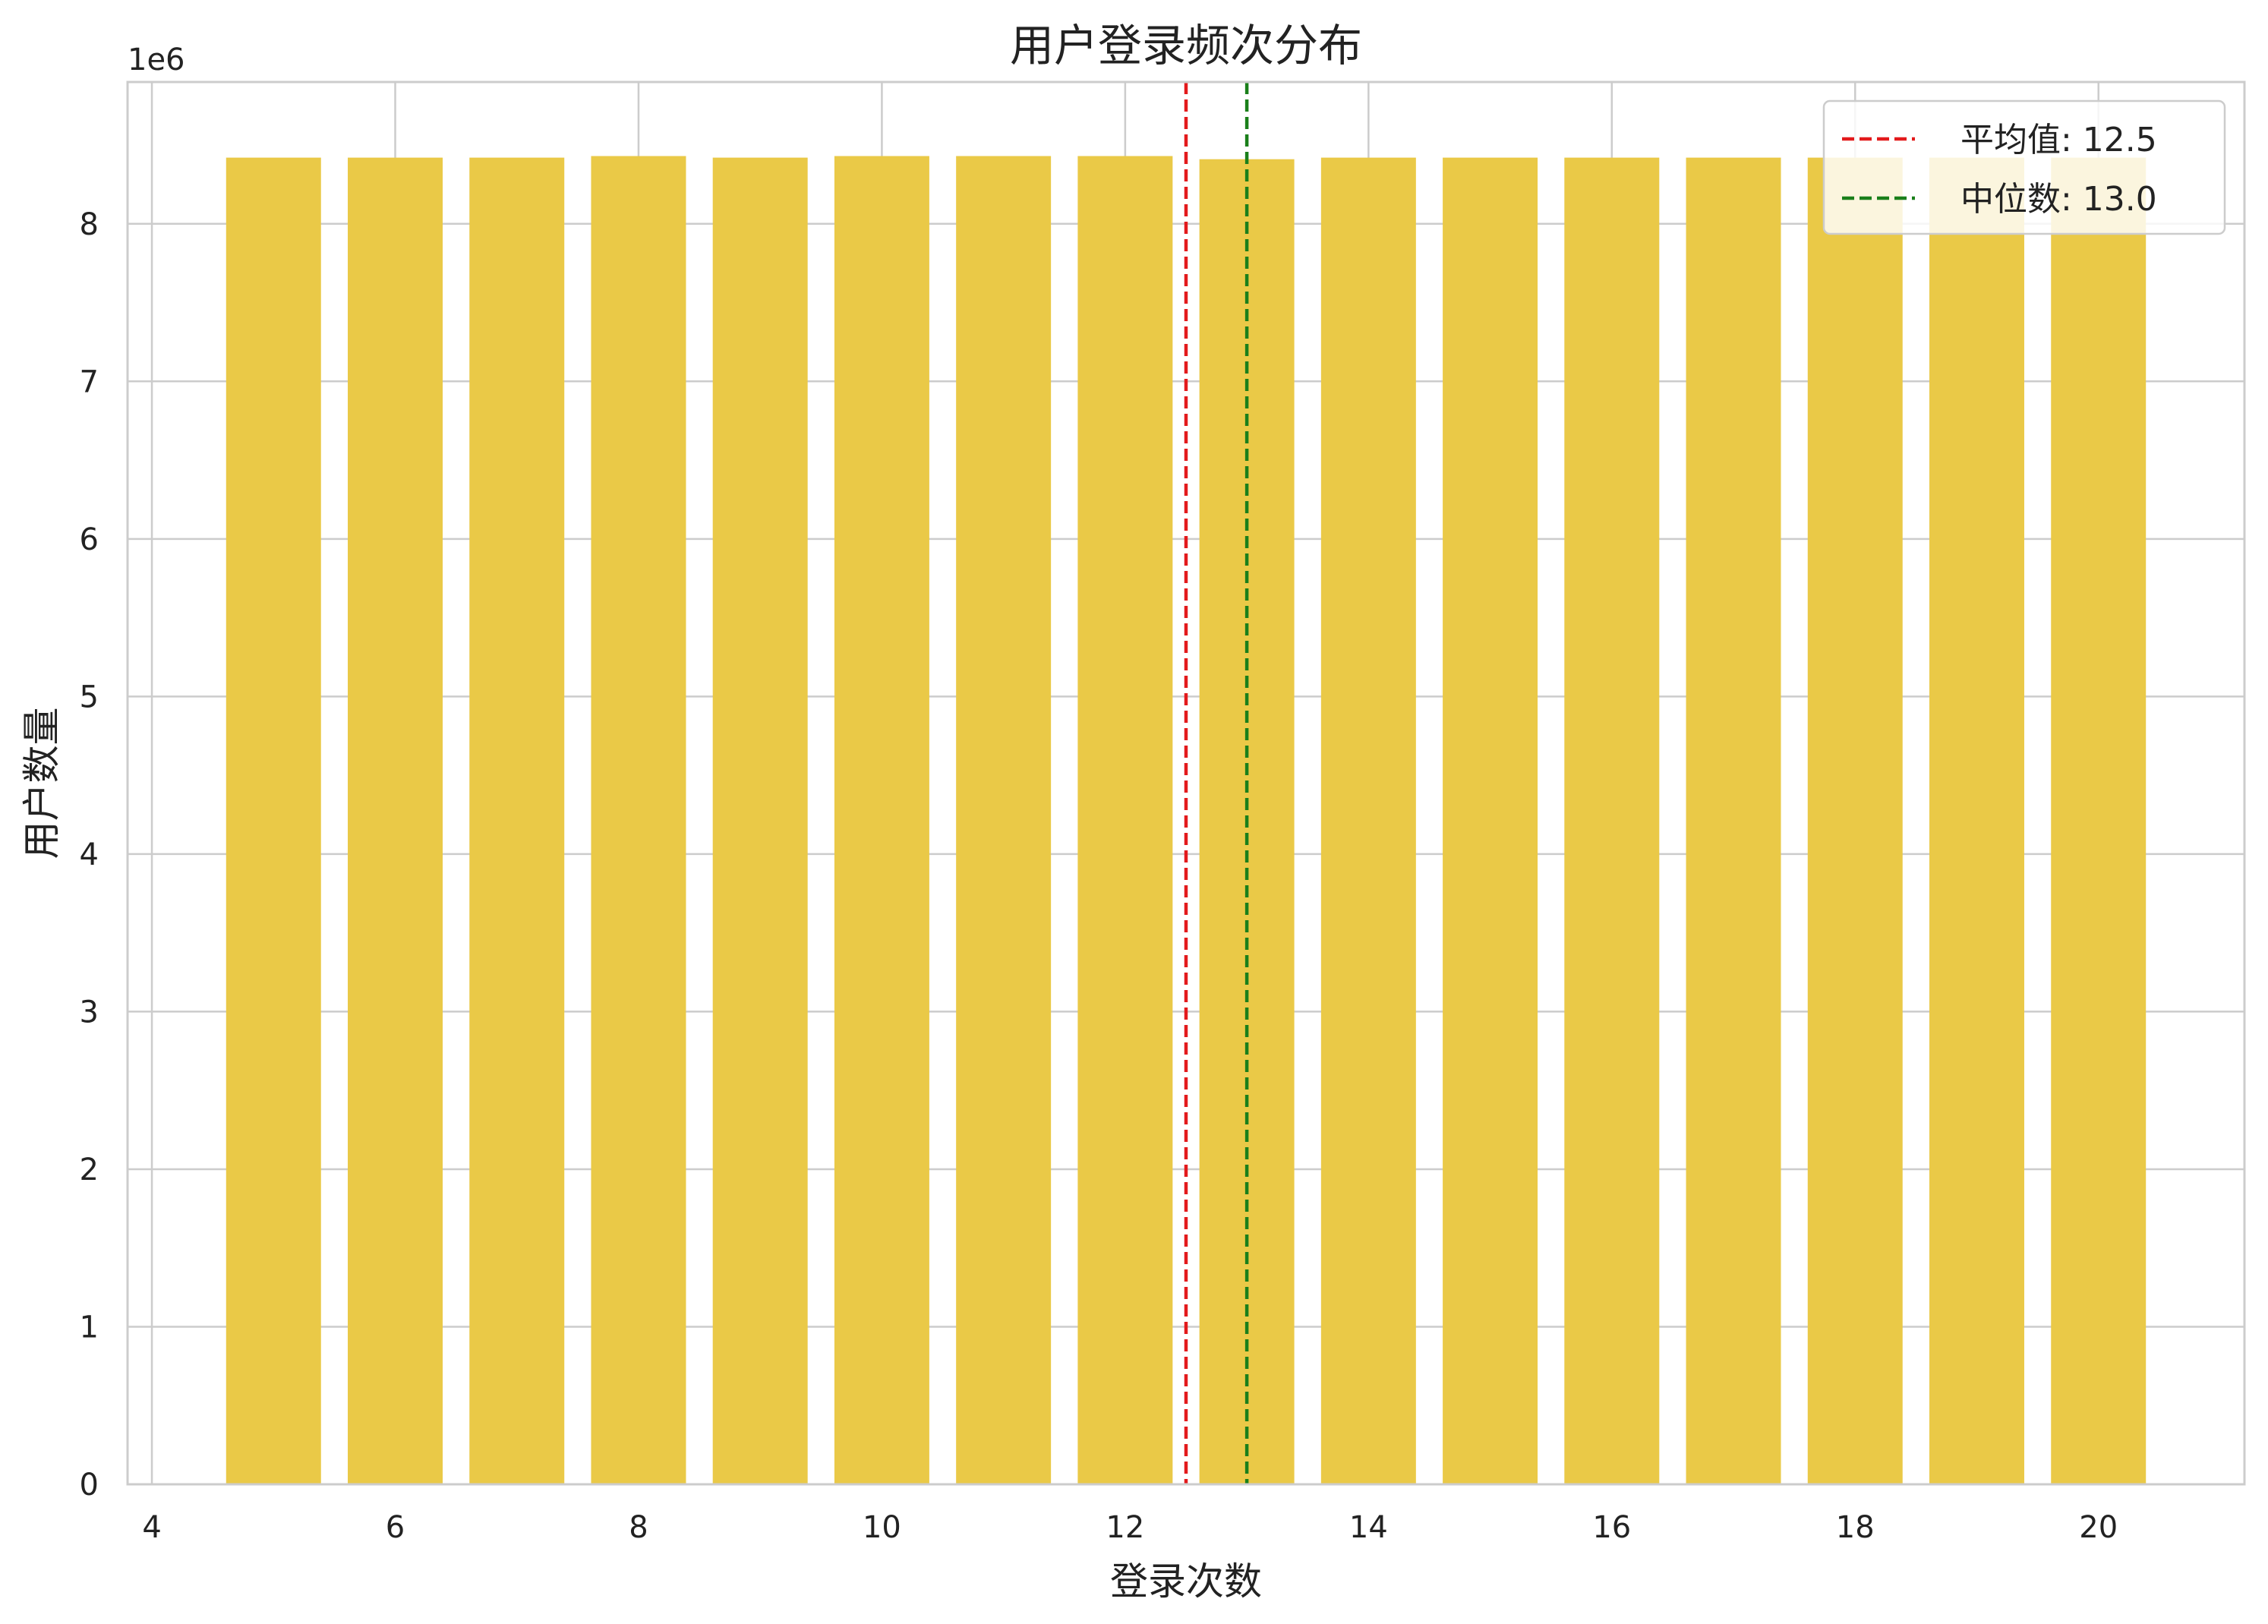 This screenshot has height=1624, width=2268. What do you see at coordinates (89, 1013) in the screenshot?
I see `y-tick-label: 3` at bounding box center [89, 1013].